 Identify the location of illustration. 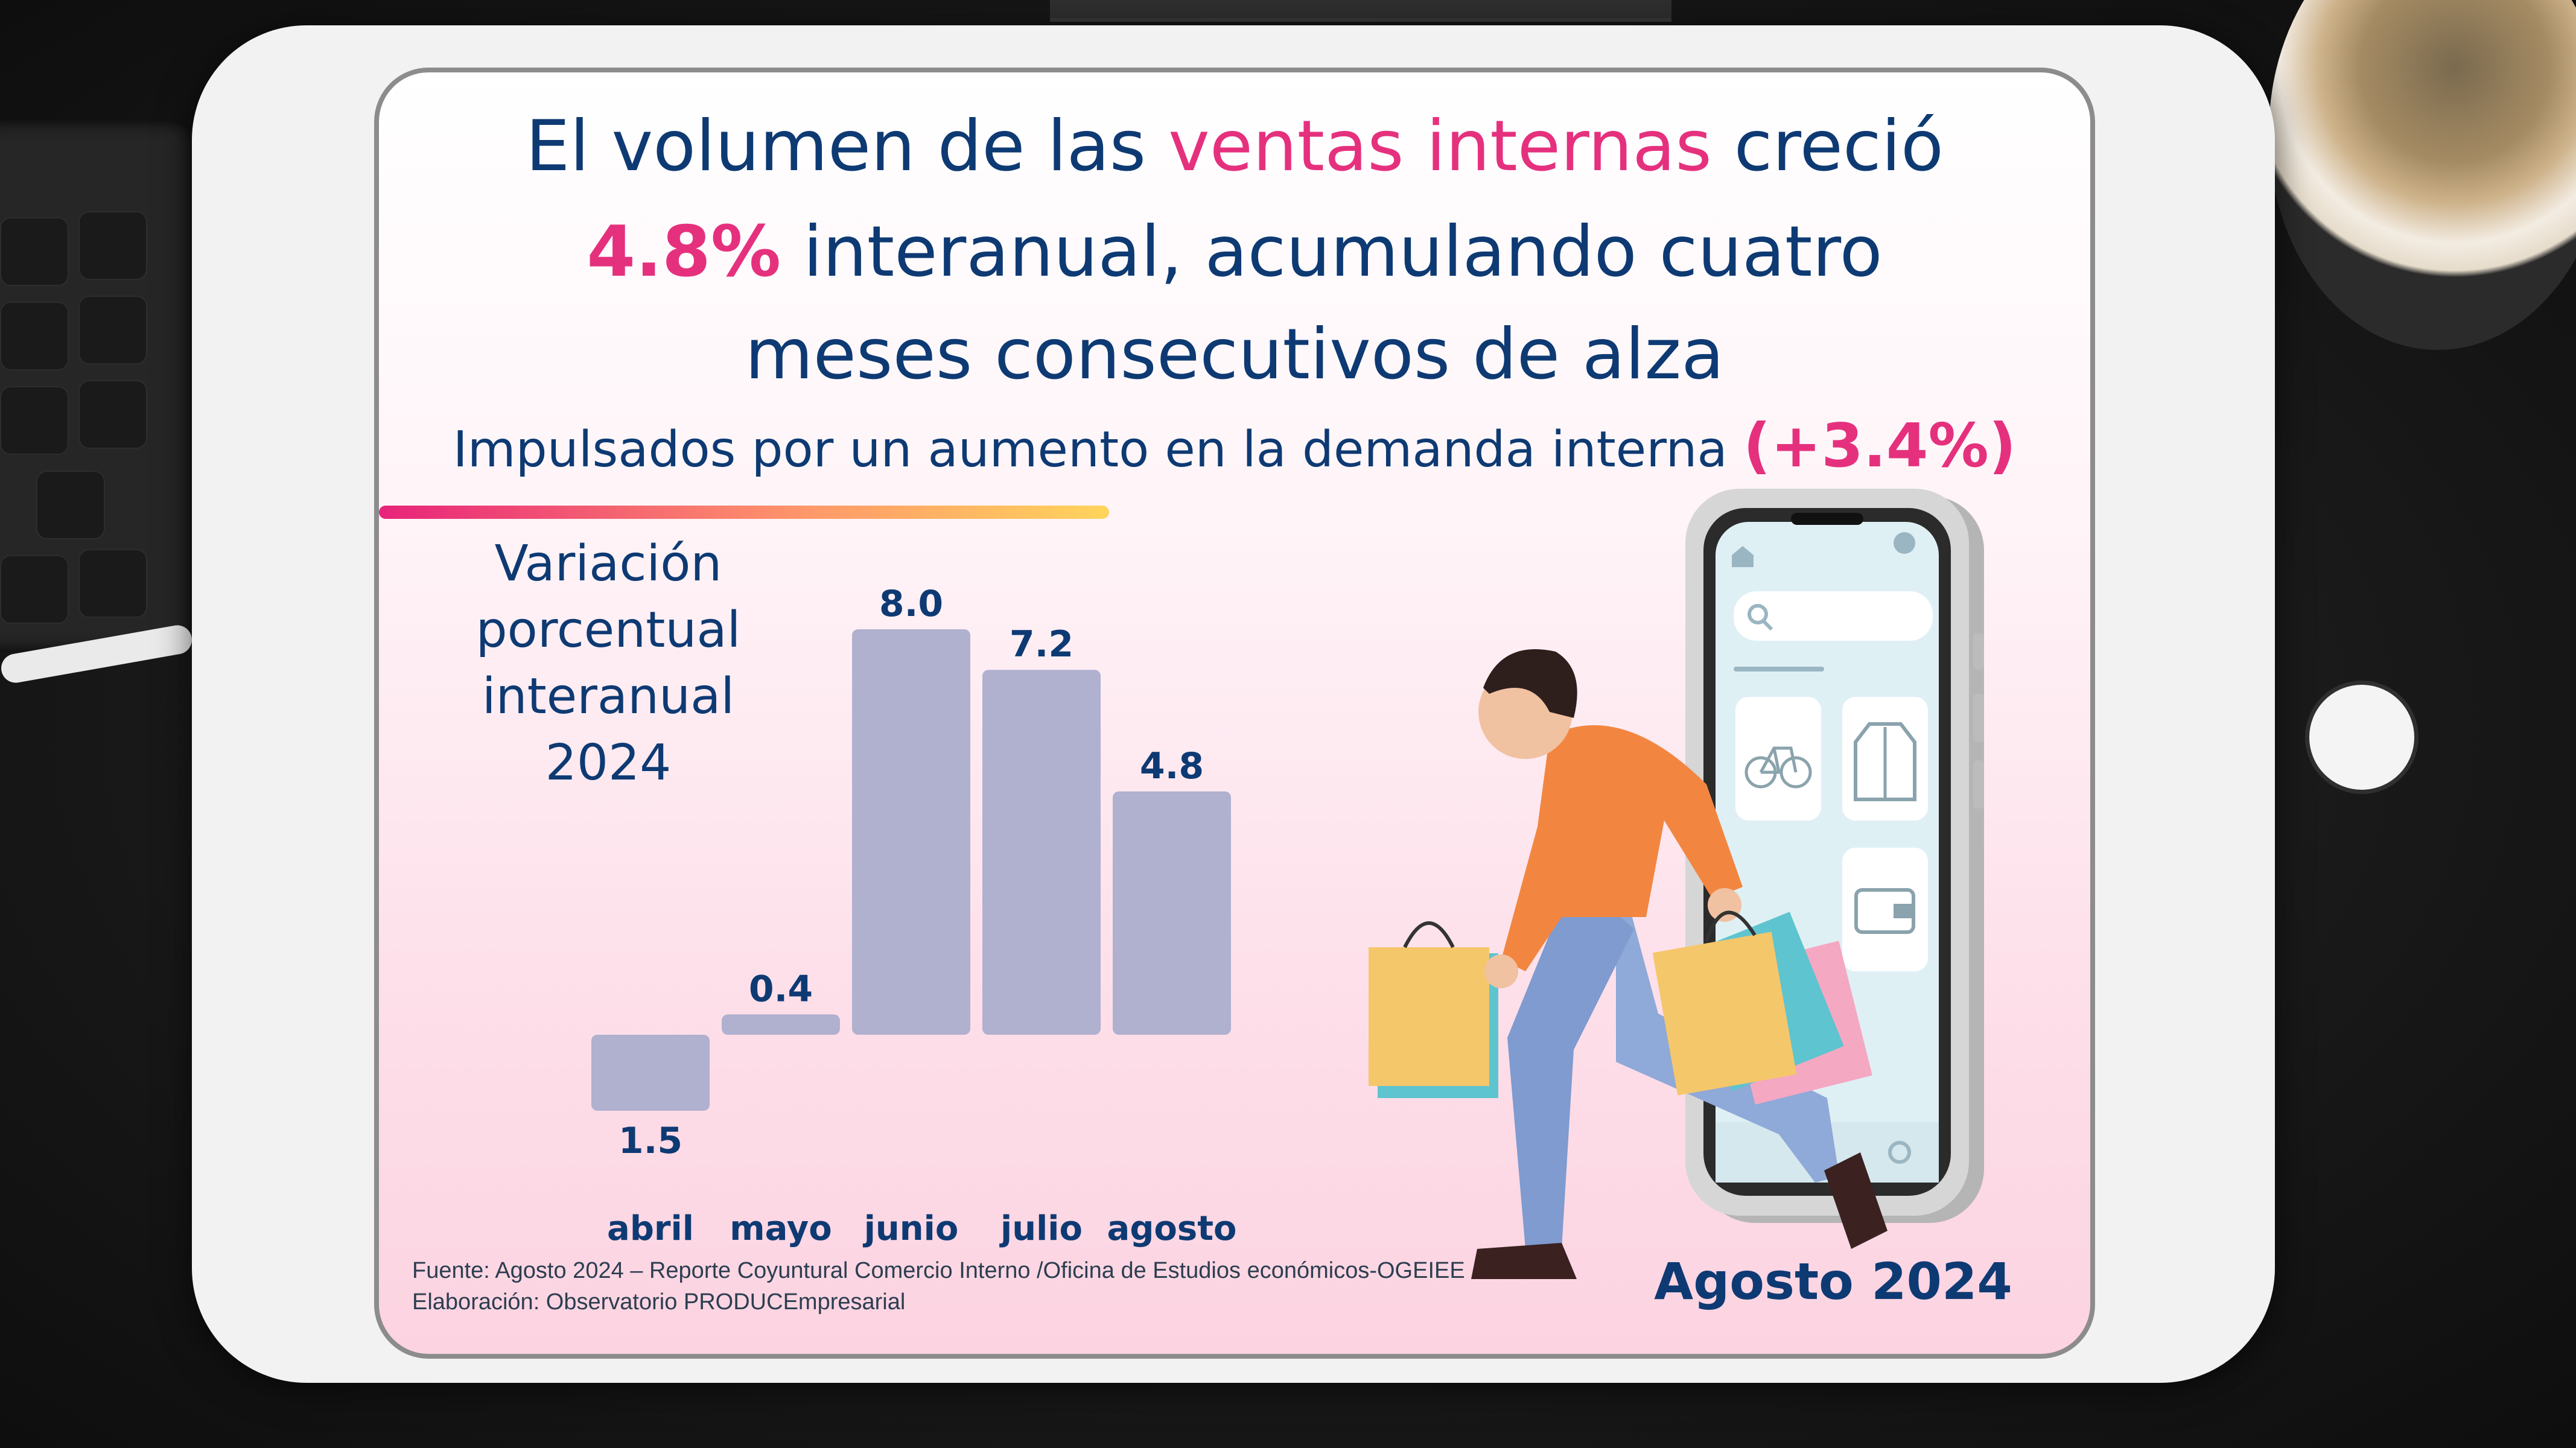
(1677, 884).